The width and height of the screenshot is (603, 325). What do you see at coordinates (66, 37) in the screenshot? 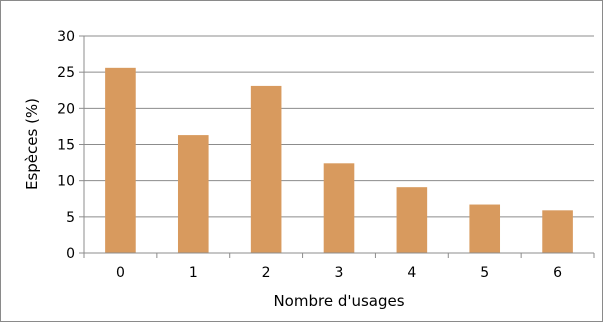
I see `y-tick-label: 30` at bounding box center [66, 37].